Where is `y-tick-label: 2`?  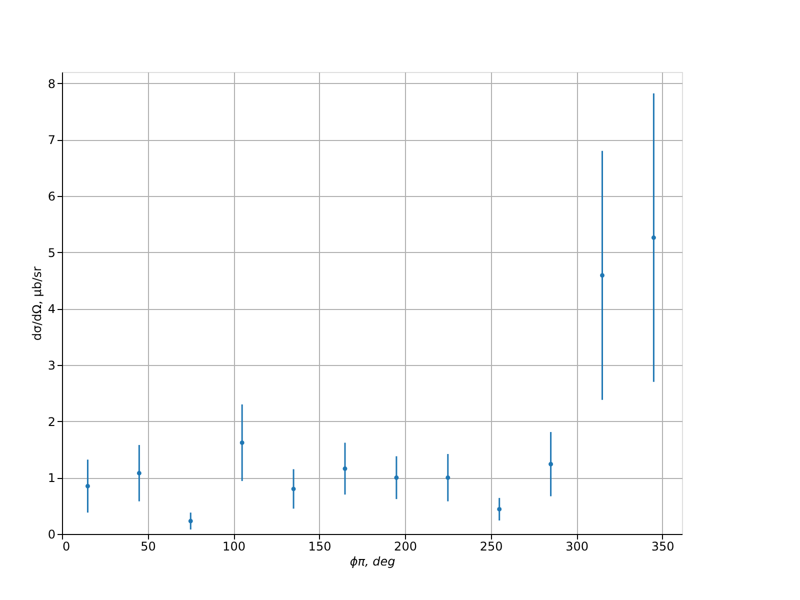 y-tick-label: 2 is located at coordinates (52, 421).